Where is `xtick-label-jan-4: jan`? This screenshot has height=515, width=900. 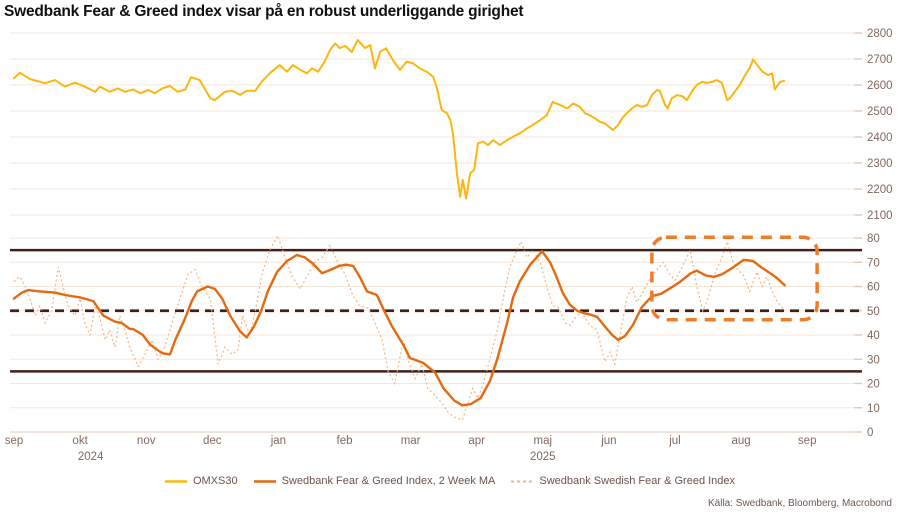
xtick-label-jan-4: jan is located at coordinates (278, 441).